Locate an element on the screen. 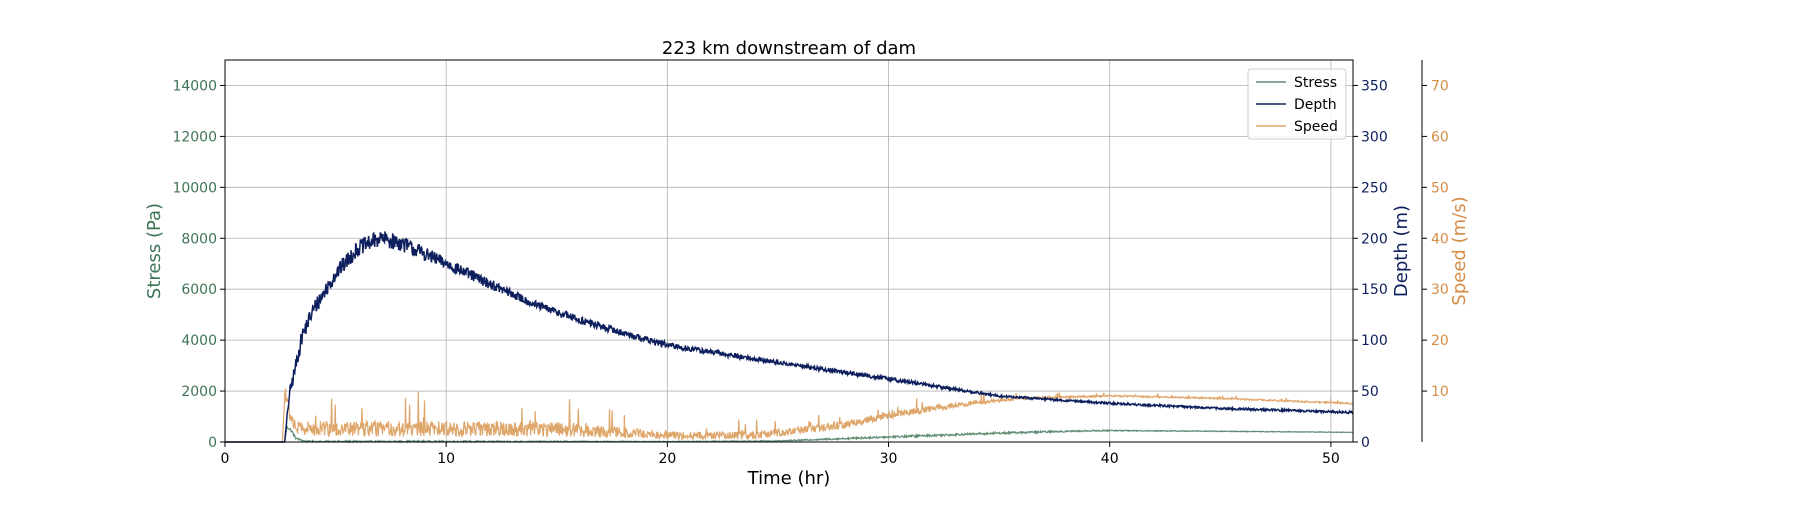 The image size is (1800, 509). x-tick-label: 50 is located at coordinates (1331, 459).